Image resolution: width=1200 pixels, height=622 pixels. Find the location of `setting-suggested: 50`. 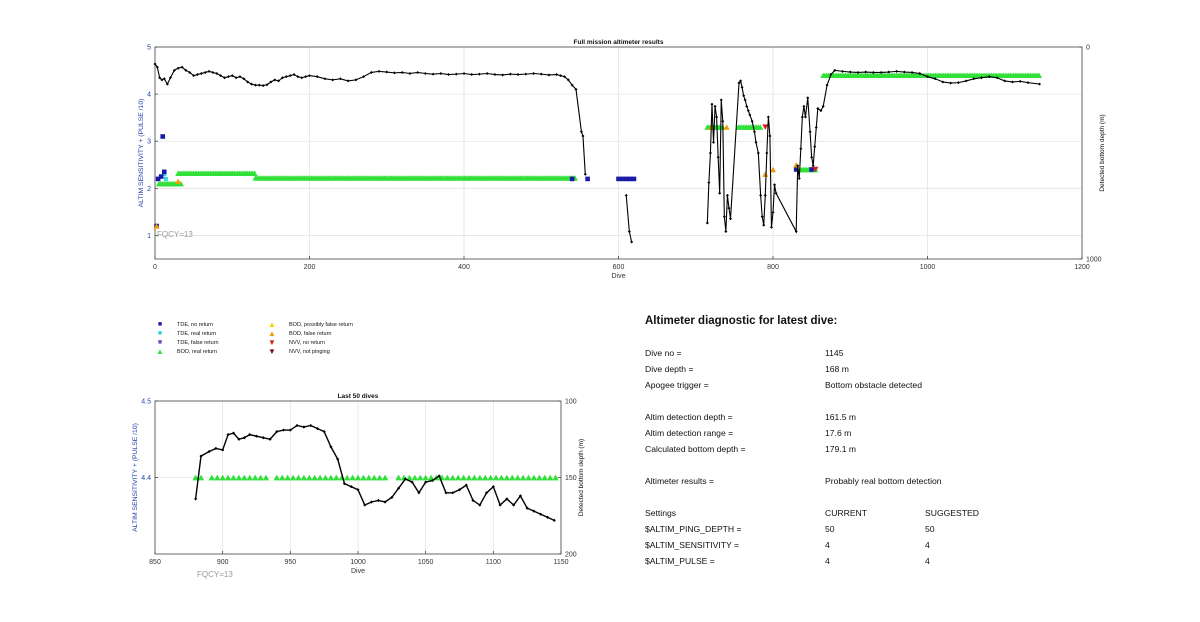

setting-suggested: 50 is located at coordinates (930, 529).